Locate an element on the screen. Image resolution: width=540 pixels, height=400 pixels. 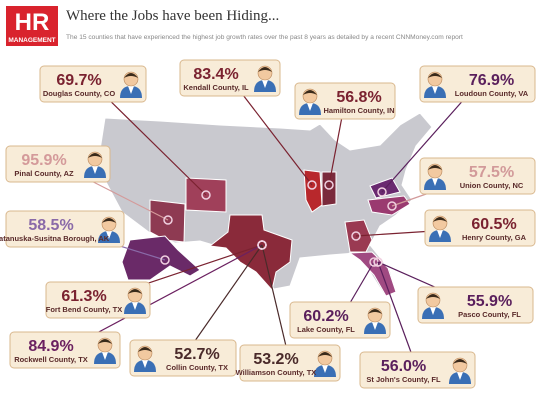
callout: 56.0%St John's County, FL is located at coordinates (417, 370).